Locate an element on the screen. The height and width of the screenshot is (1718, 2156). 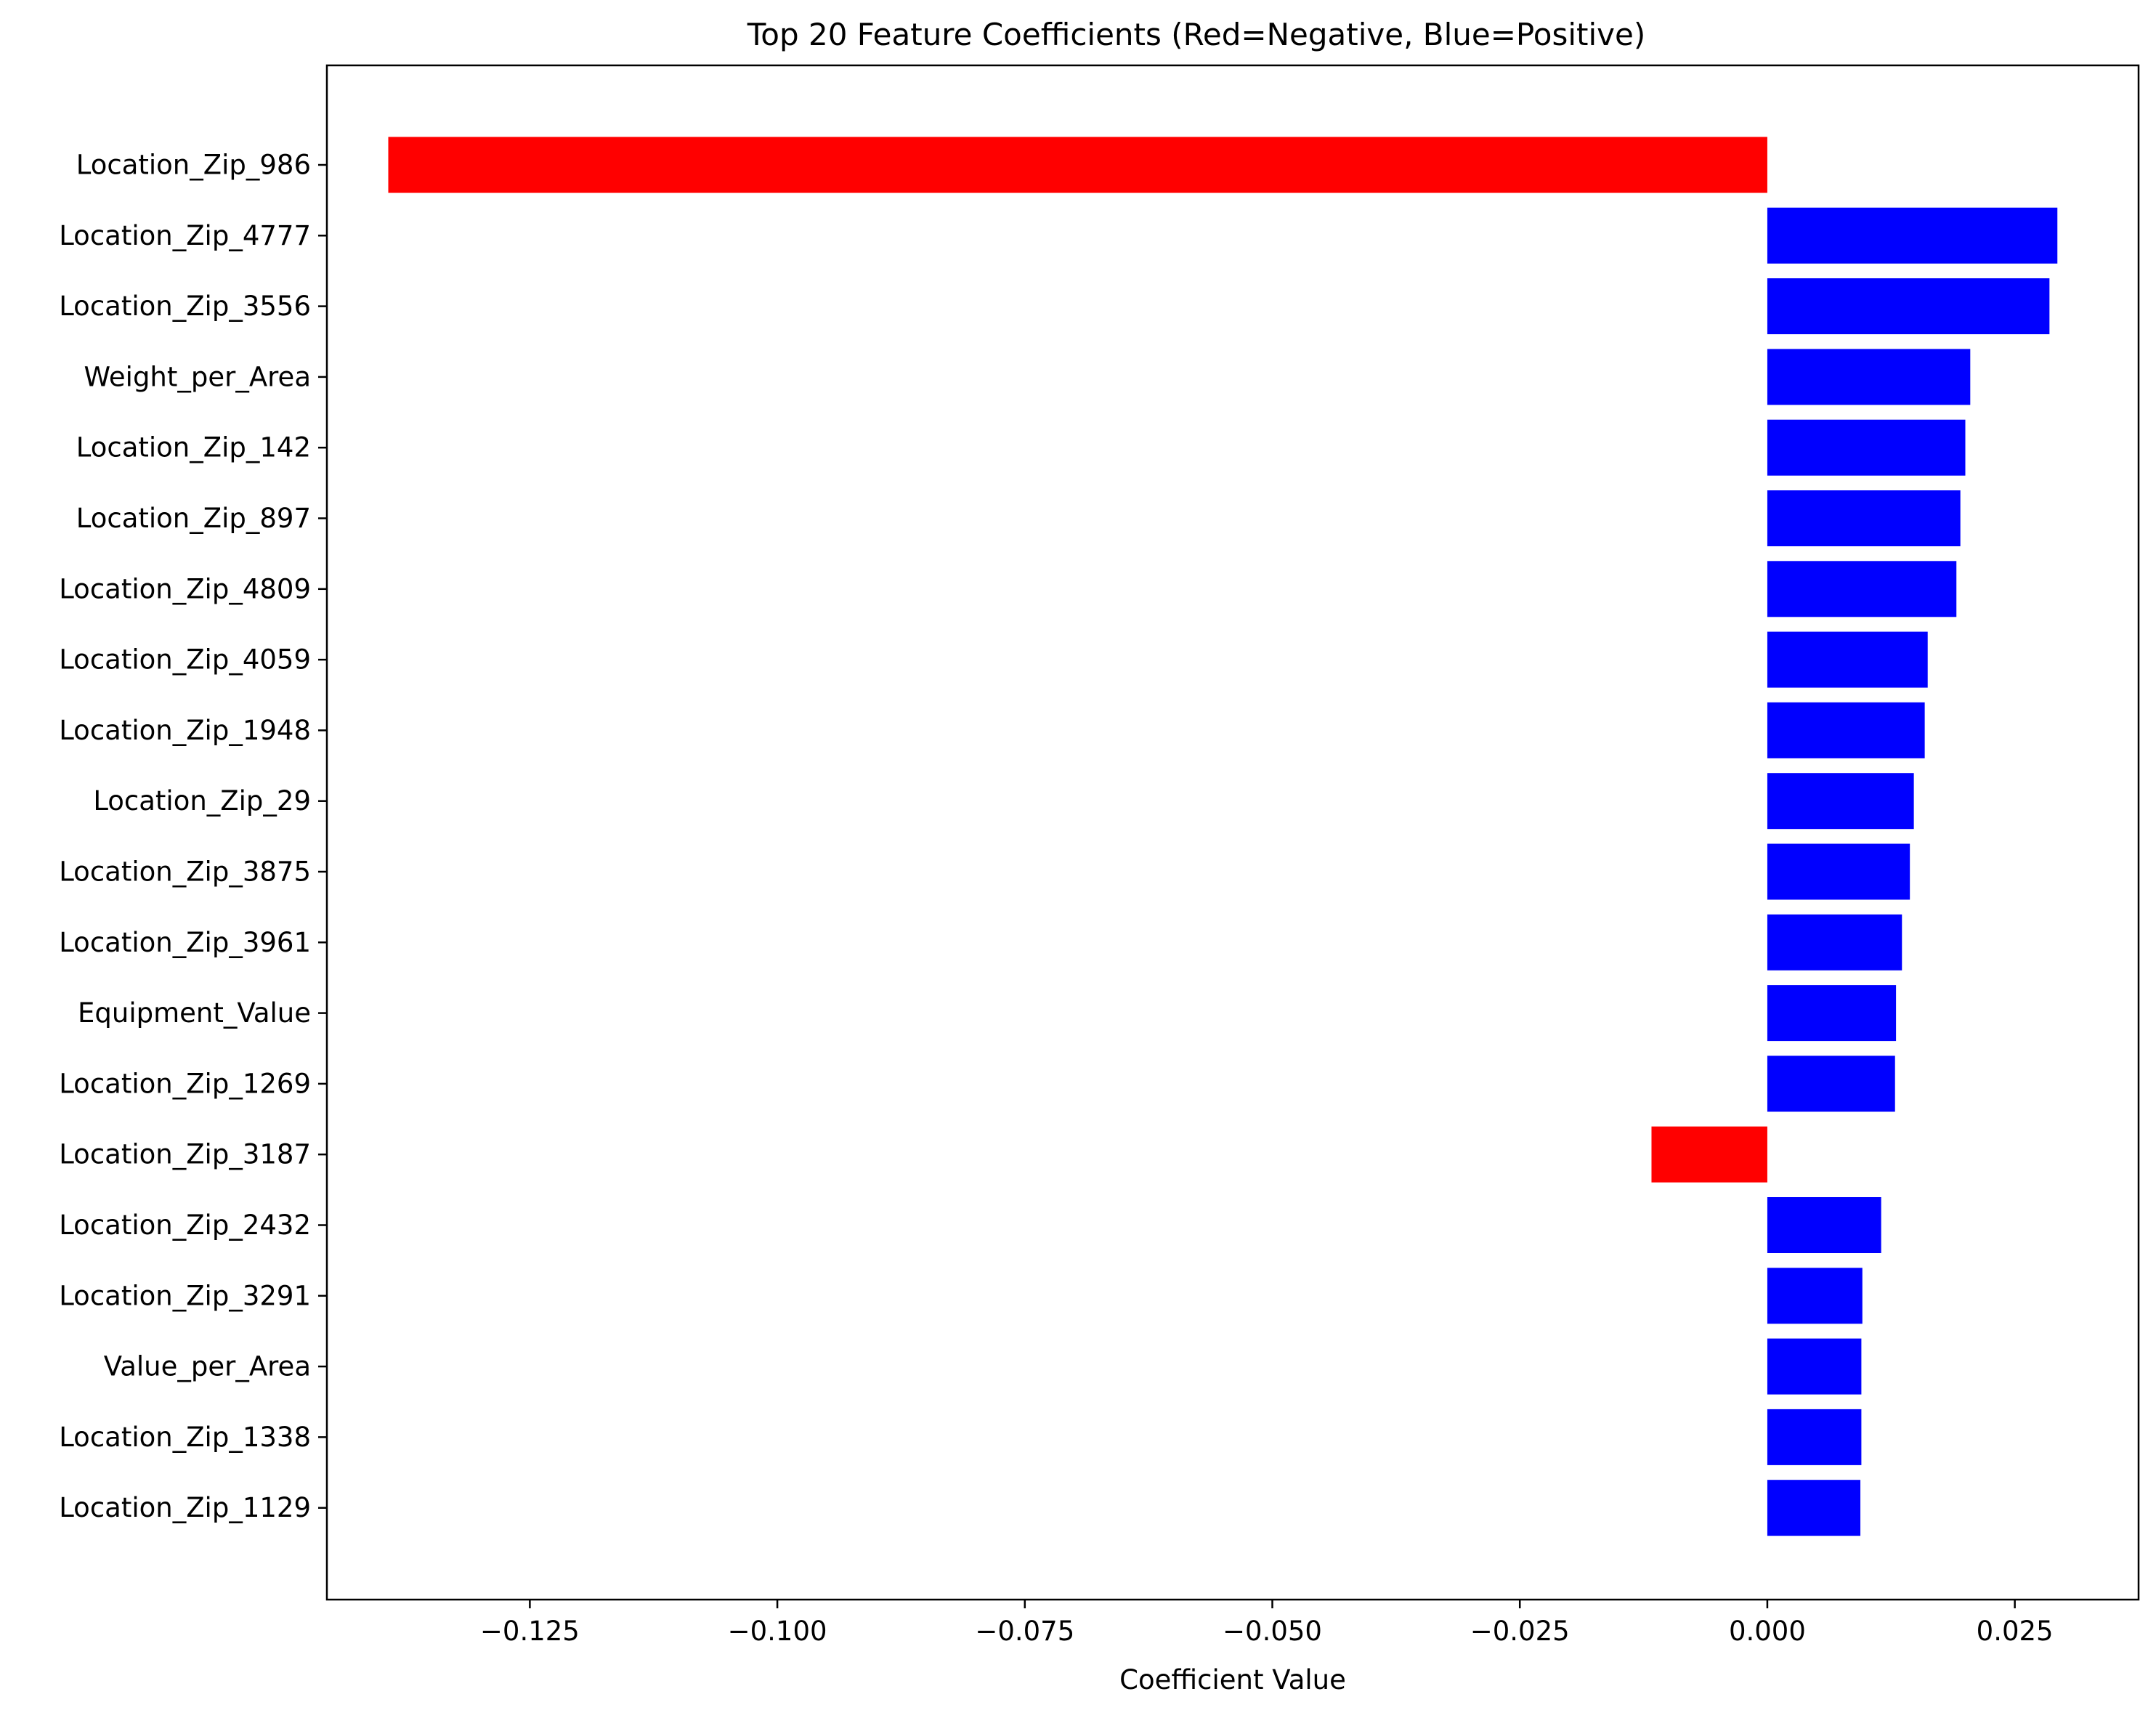
x-tick-label: −0.050 is located at coordinates (1272, 1631).